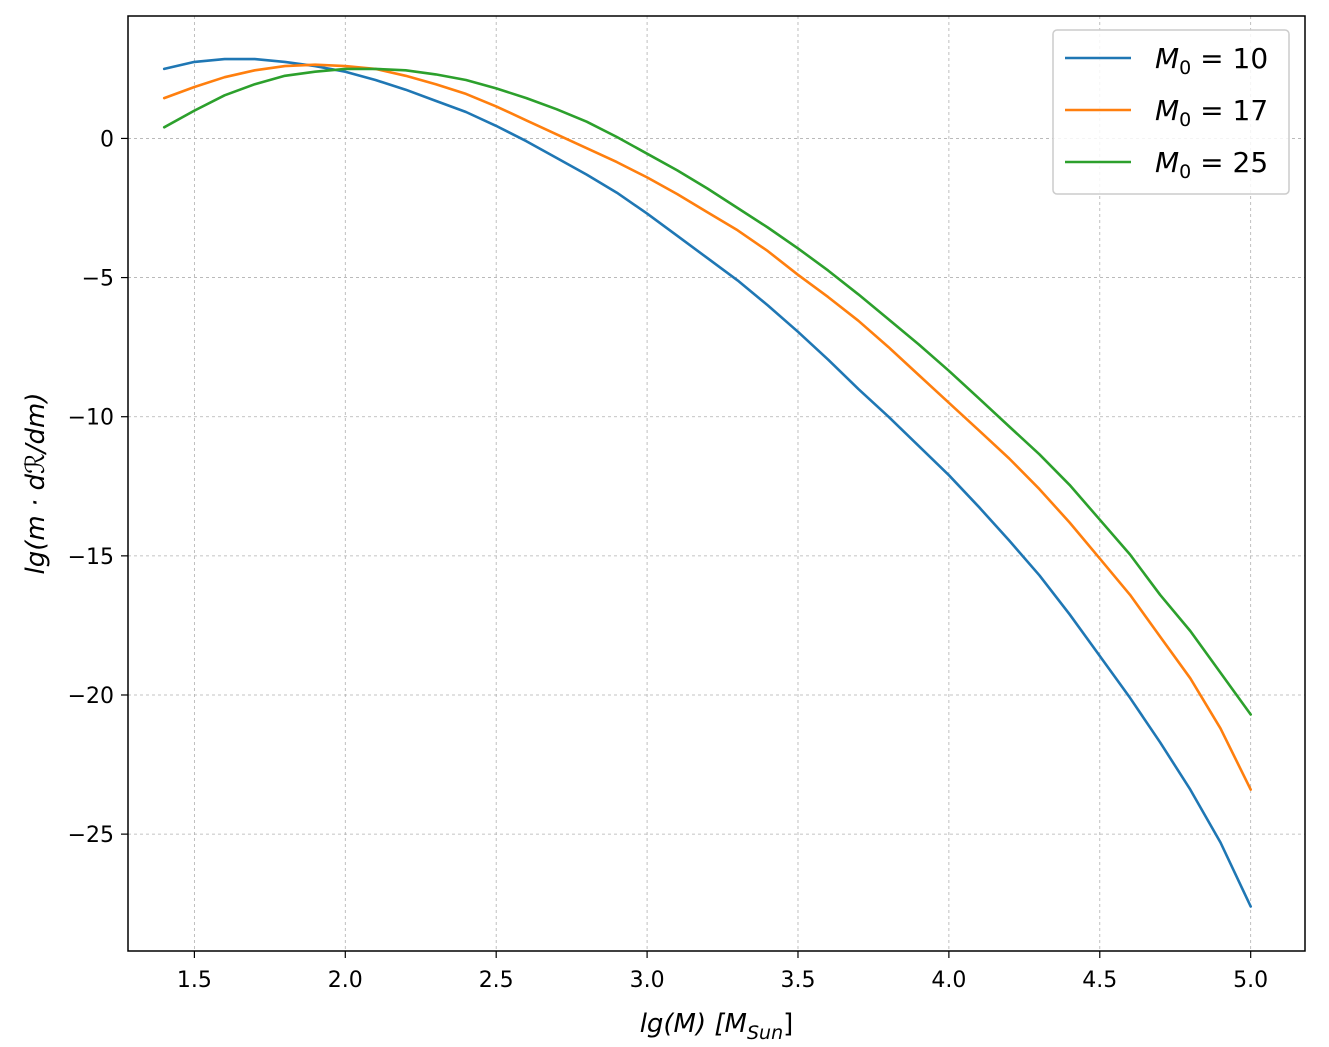 The image size is (1329, 1047). What do you see at coordinates (1099, 980) in the screenshot?
I see `x-tick-label: 4.5` at bounding box center [1099, 980].